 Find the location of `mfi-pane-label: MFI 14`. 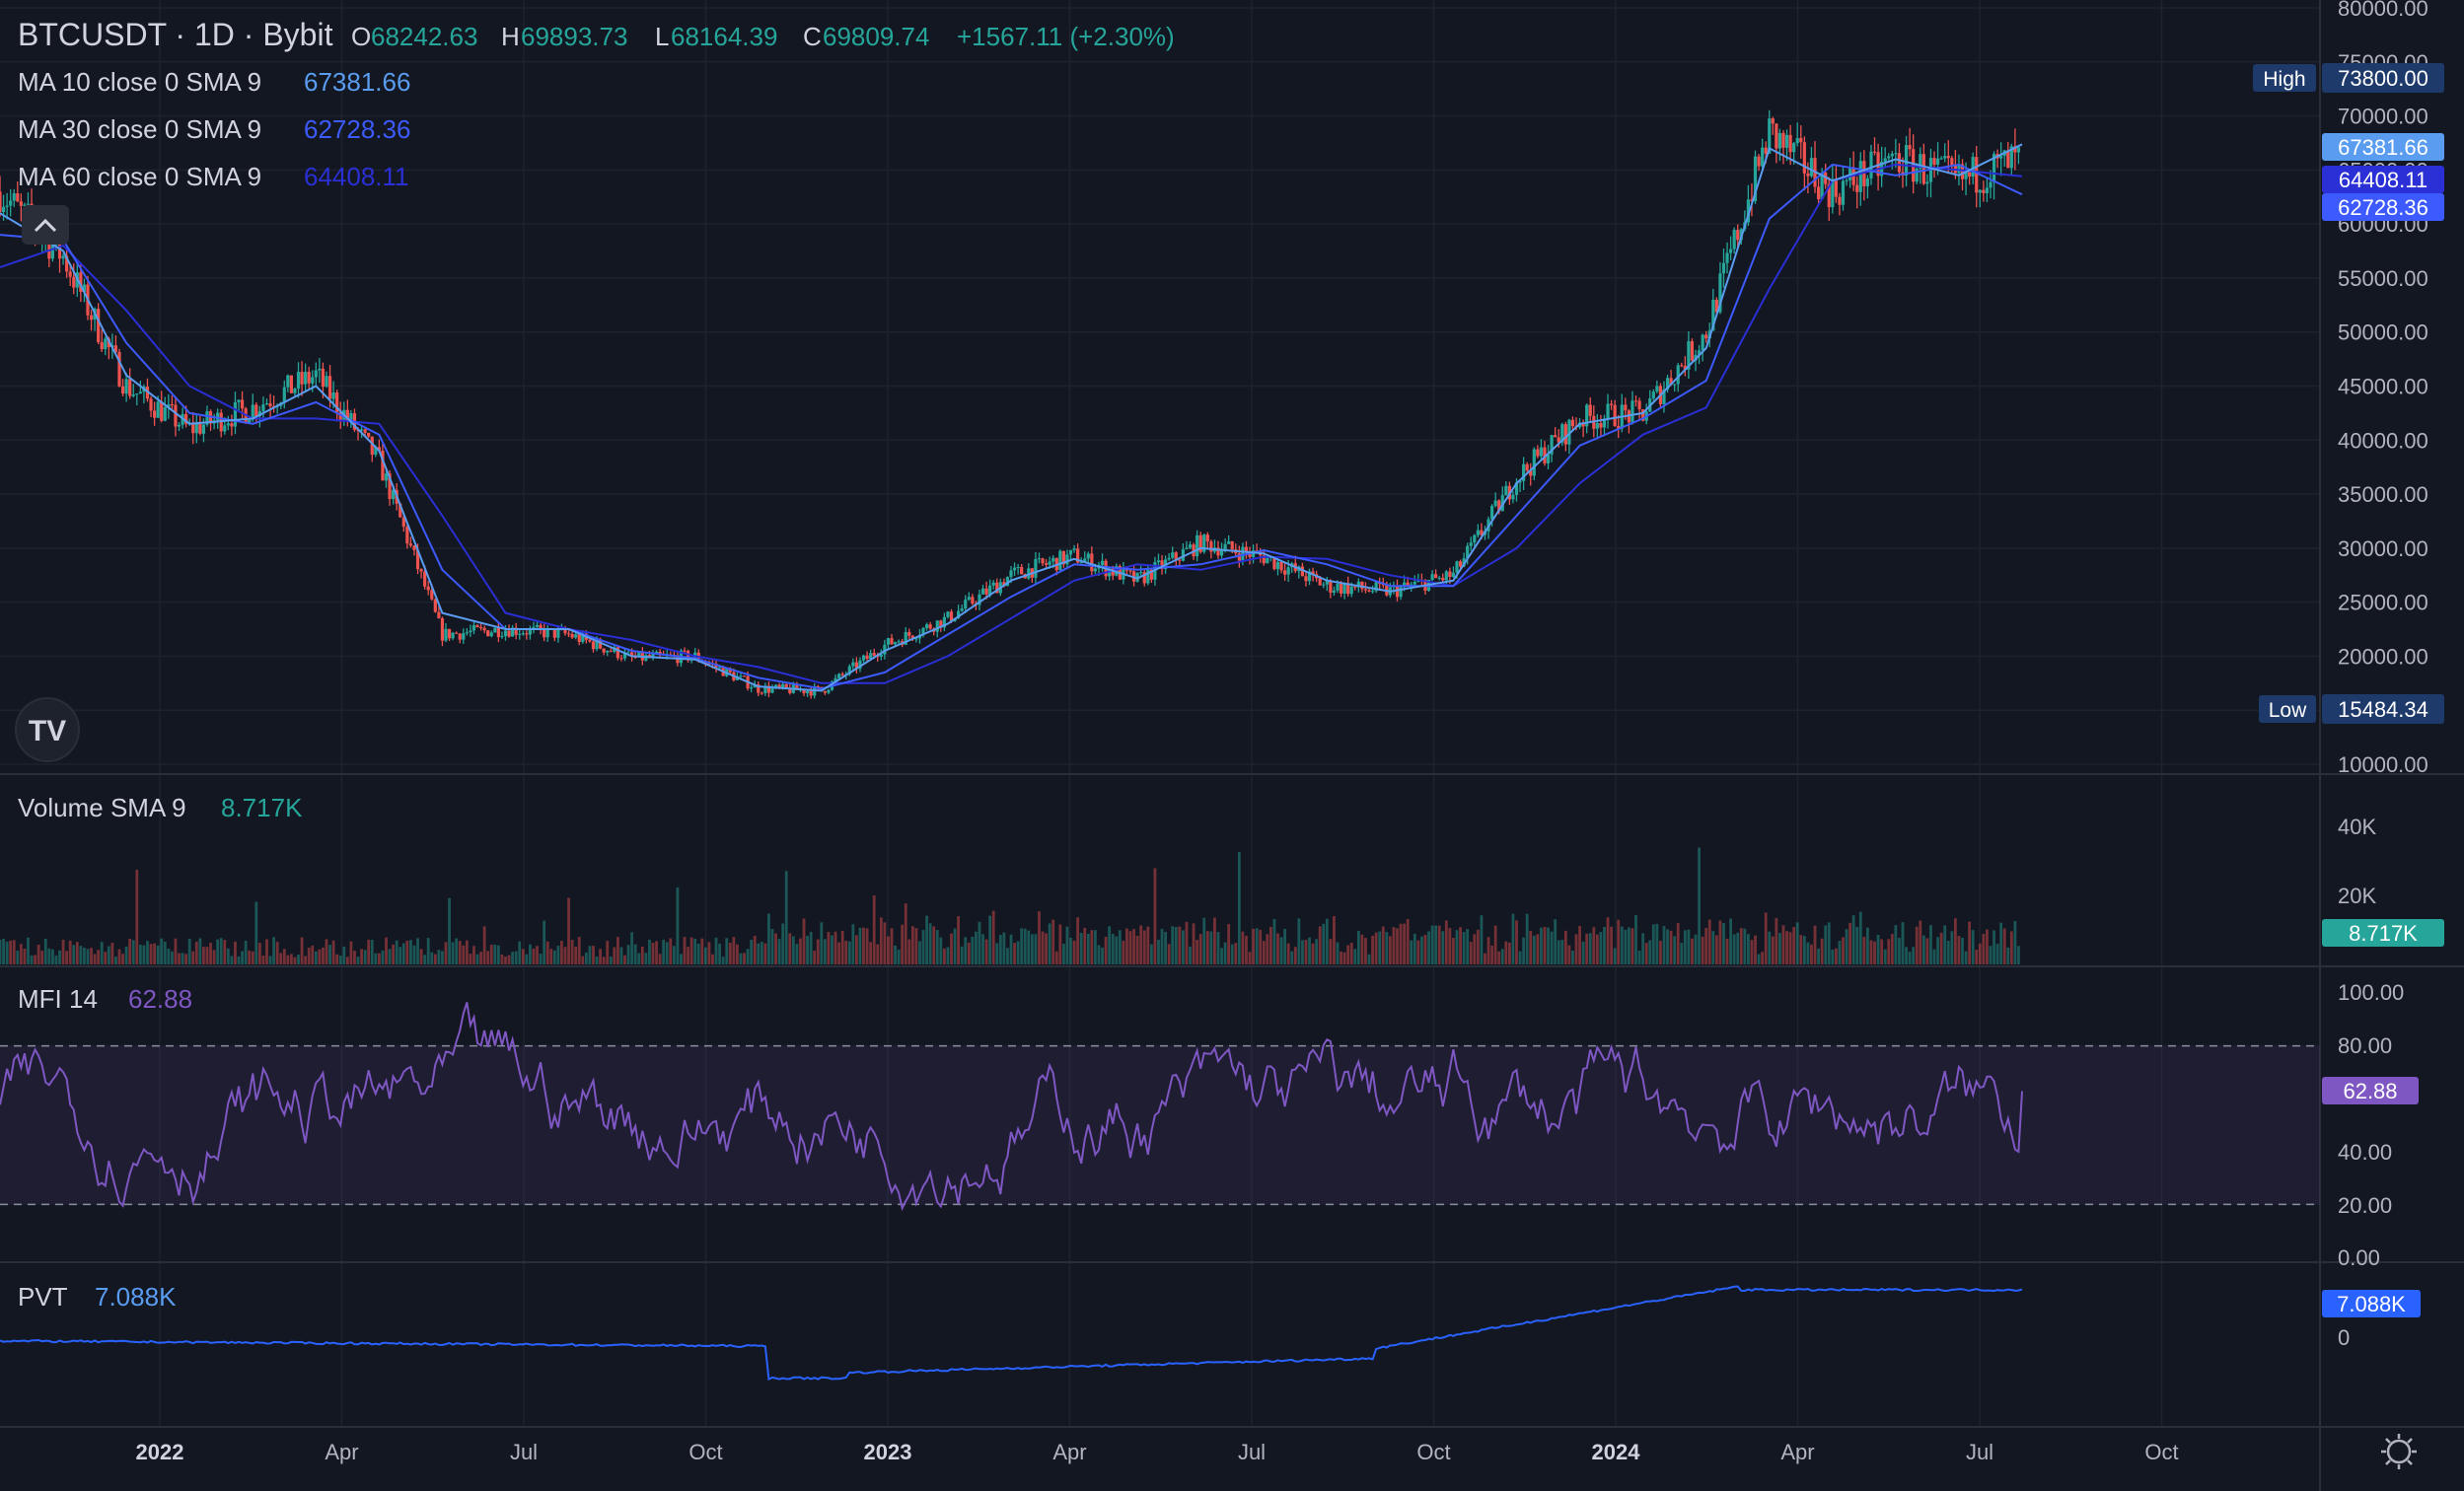

mfi-pane-label: MFI 14 is located at coordinates (58, 999).